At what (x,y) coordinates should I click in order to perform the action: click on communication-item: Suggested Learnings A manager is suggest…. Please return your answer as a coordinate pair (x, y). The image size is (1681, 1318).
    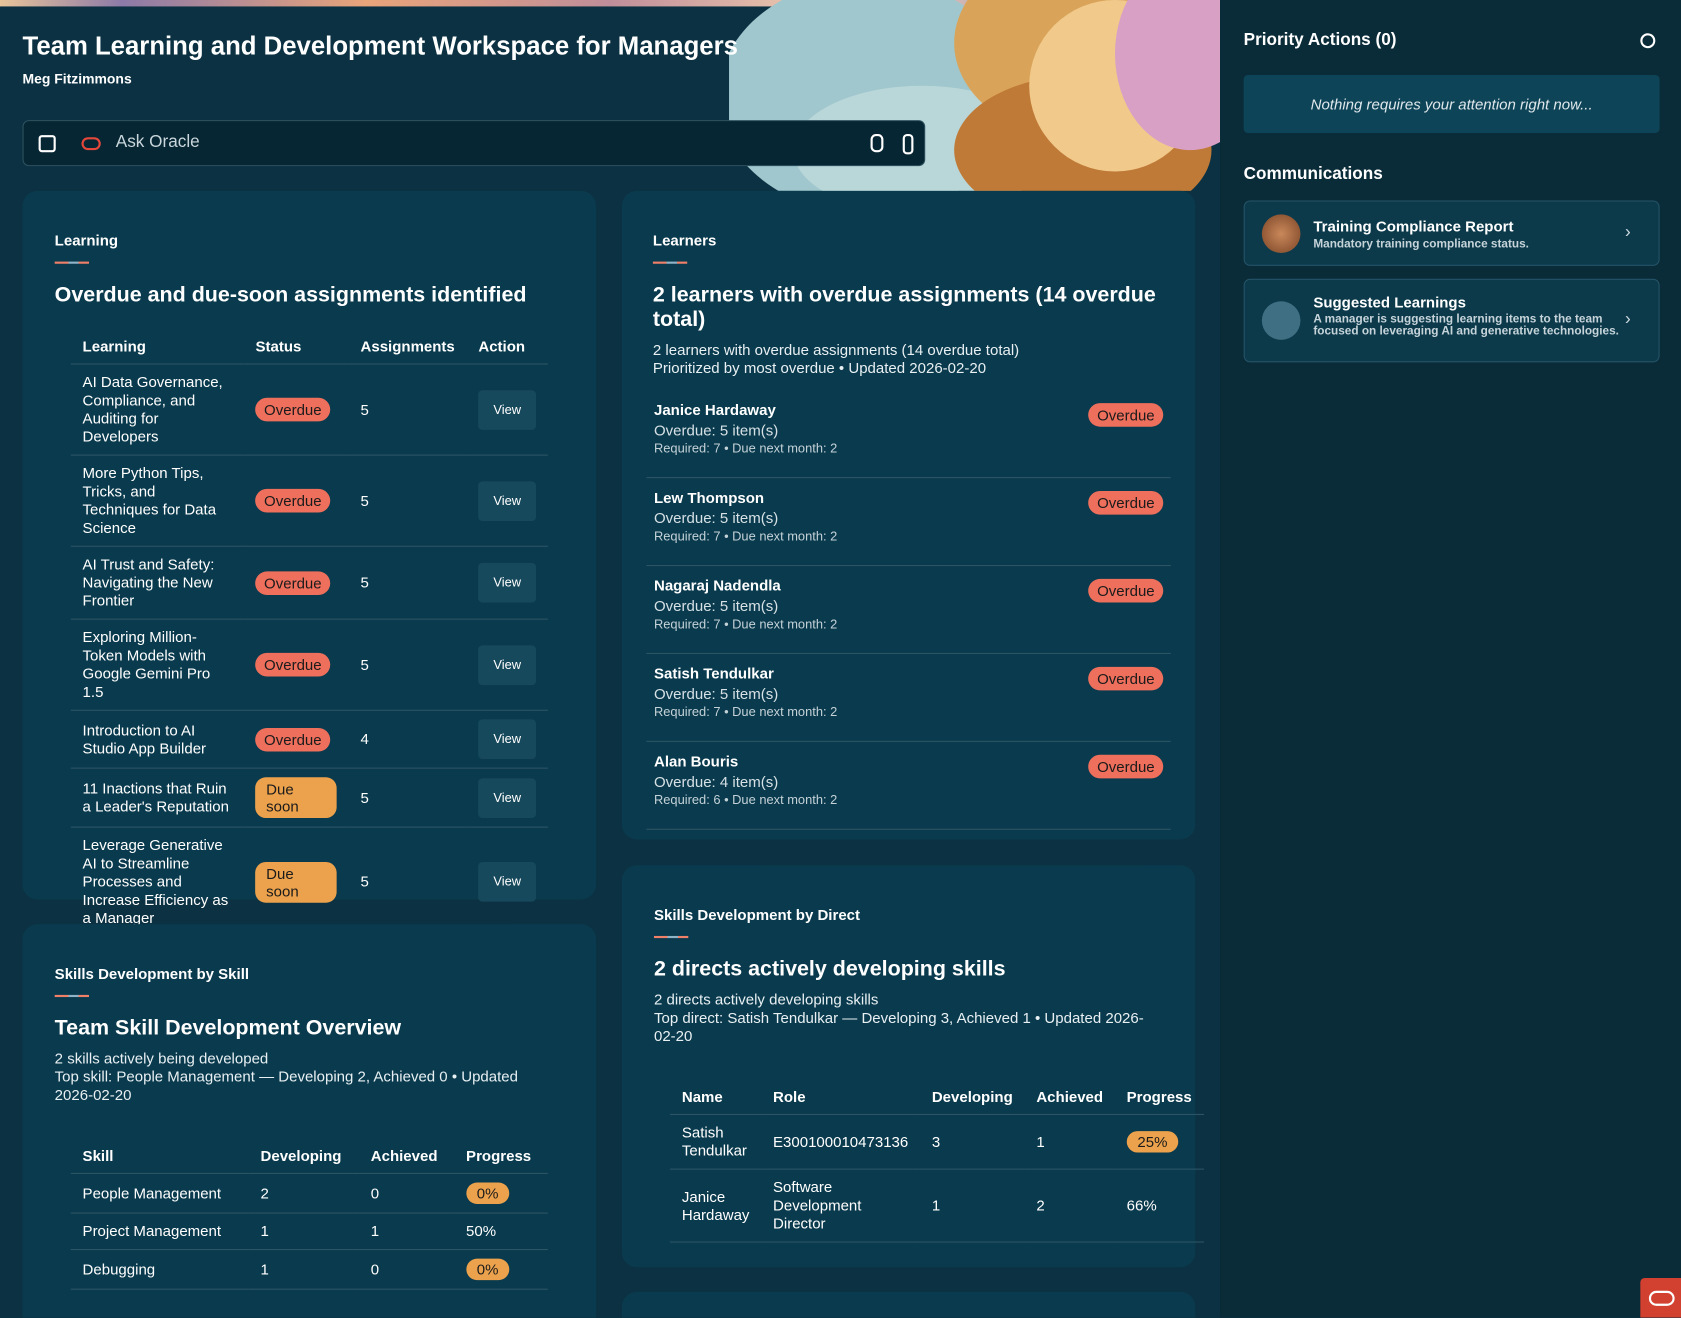
    Looking at the image, I should click on (1451, 320).